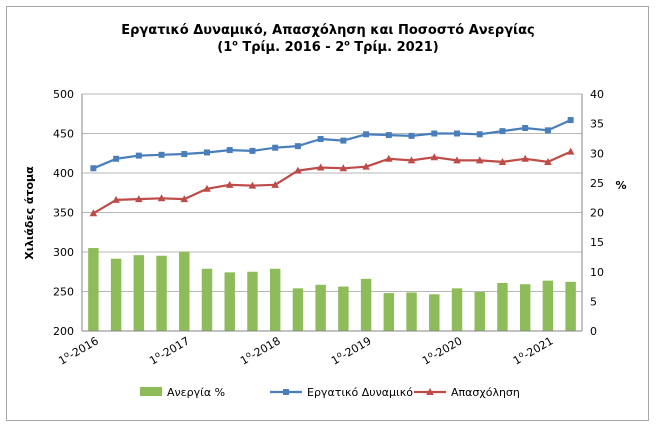  I want to click on y-right-tick-label: 20, so click(597, 213).